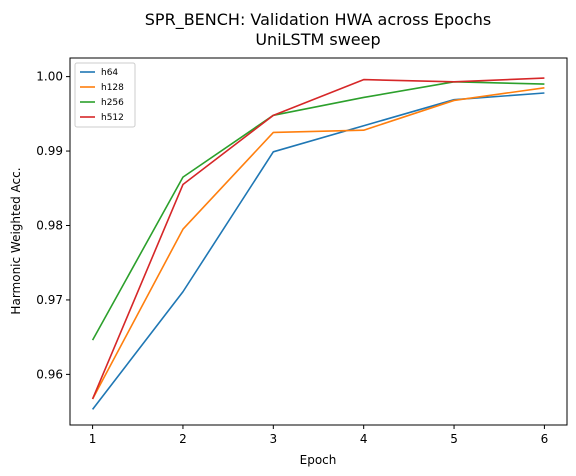 The height and width of the screenshot is (476, 576). What do you see at coordinates (109, 73) in the screenshot?
I see `legend-label: h64` at bounding box center [109, 73].